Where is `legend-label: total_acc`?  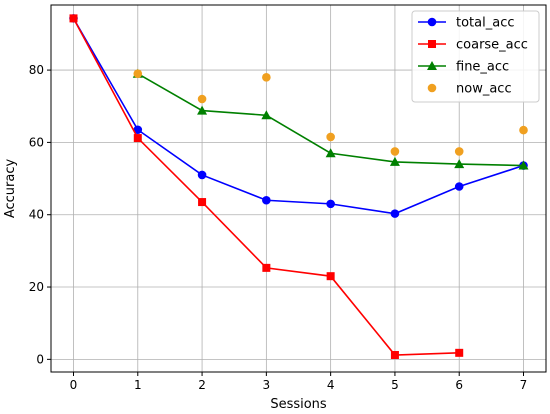 legend-label: total_acc is located at coordinates (485, 23).